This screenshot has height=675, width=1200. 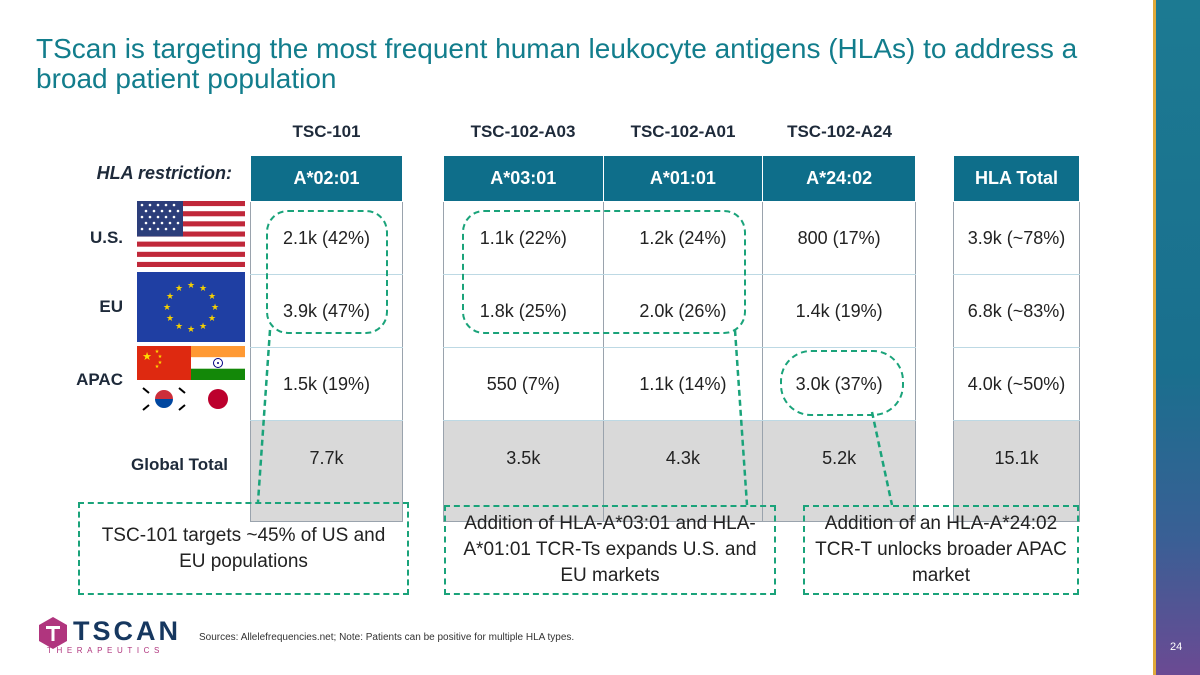 I want to click on cell-apac-total: 4.0k (~50%), so click(x=1016, y=384).